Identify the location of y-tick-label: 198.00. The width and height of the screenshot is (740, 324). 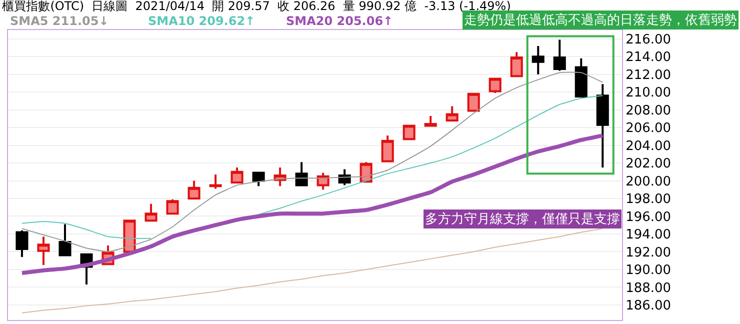
(649, 200).